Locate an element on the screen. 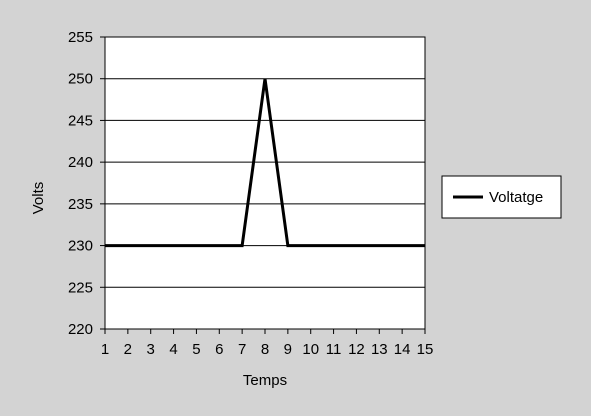  y-tick-label-230: 230 is located at coordinates (80, 246).